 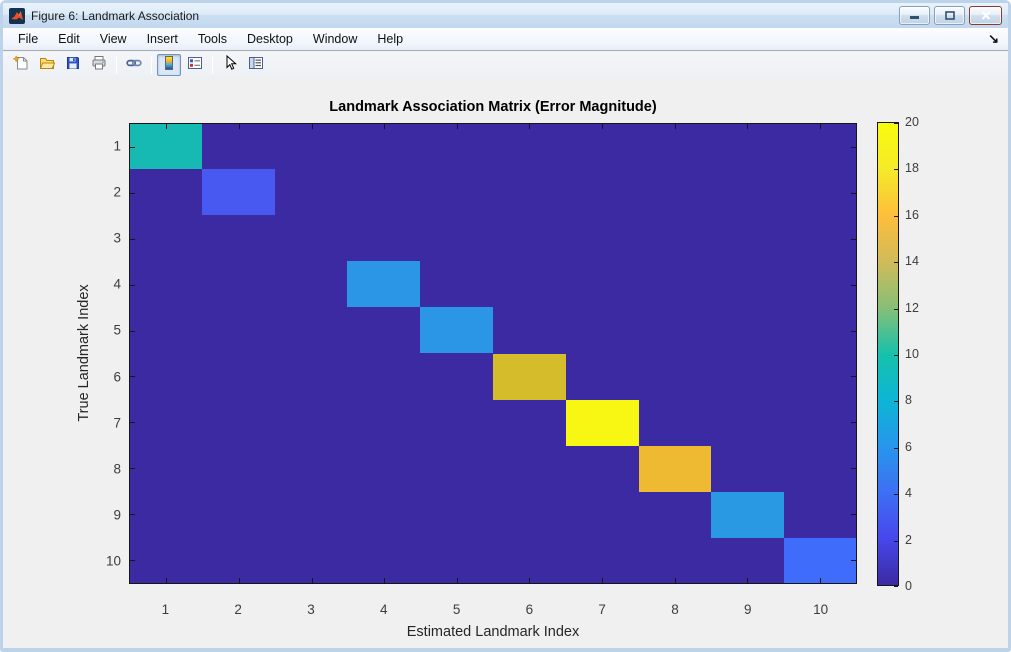 I want to click on y-tick-label: 2, so click(x=117, y=192).